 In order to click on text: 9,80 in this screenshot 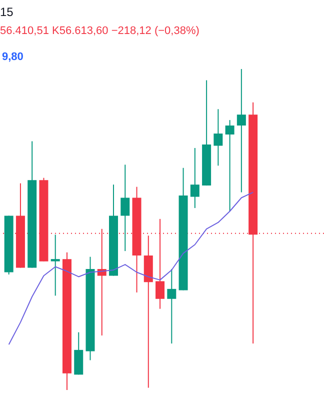, I will do `click(13, 57)`.